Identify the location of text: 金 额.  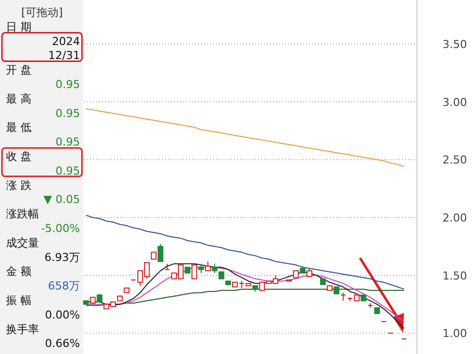
(19, 271).